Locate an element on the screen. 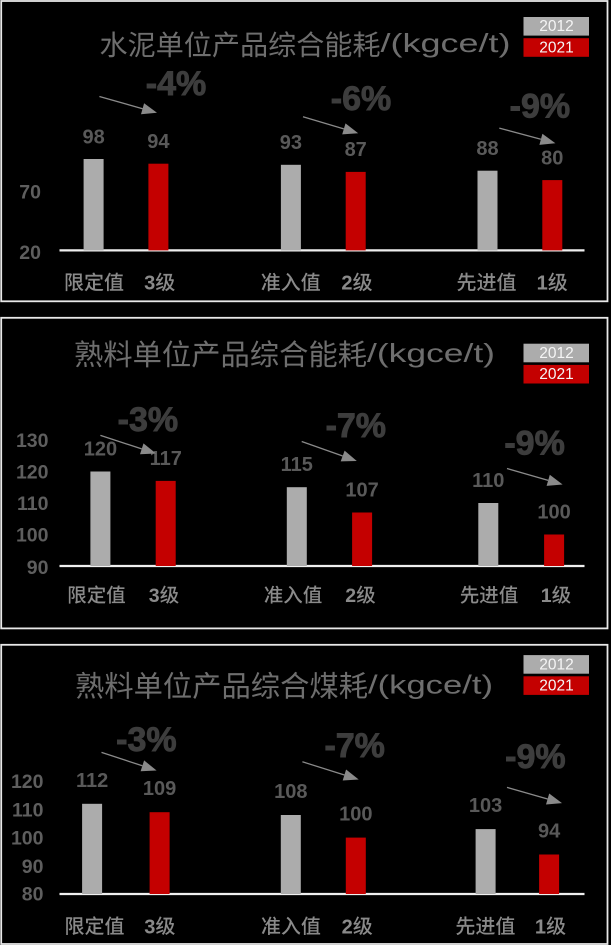  svg-text: 93 is located at coordinates (291, 143).